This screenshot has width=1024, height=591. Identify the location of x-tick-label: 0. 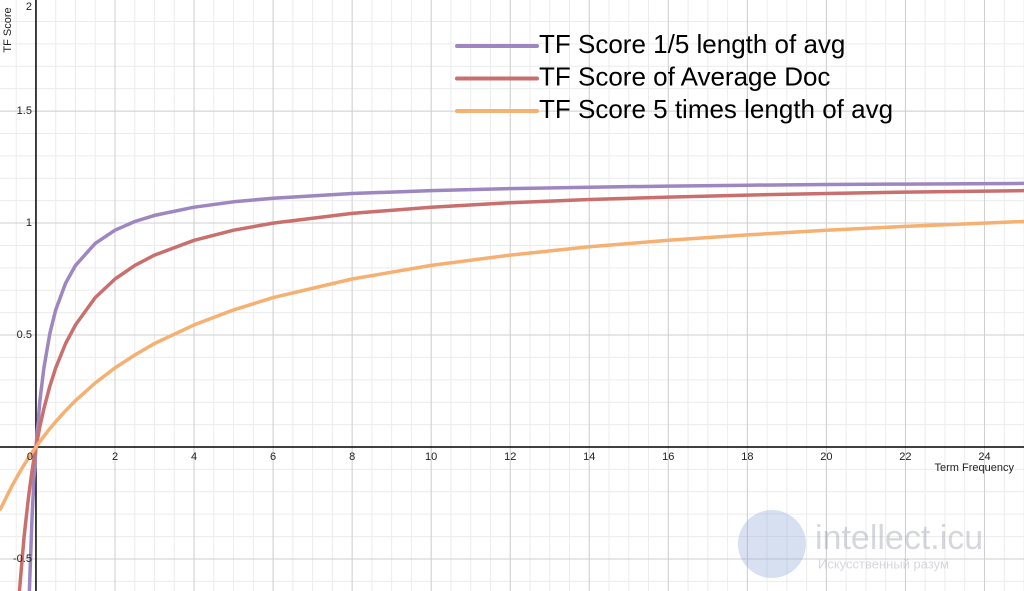
(30, 457).